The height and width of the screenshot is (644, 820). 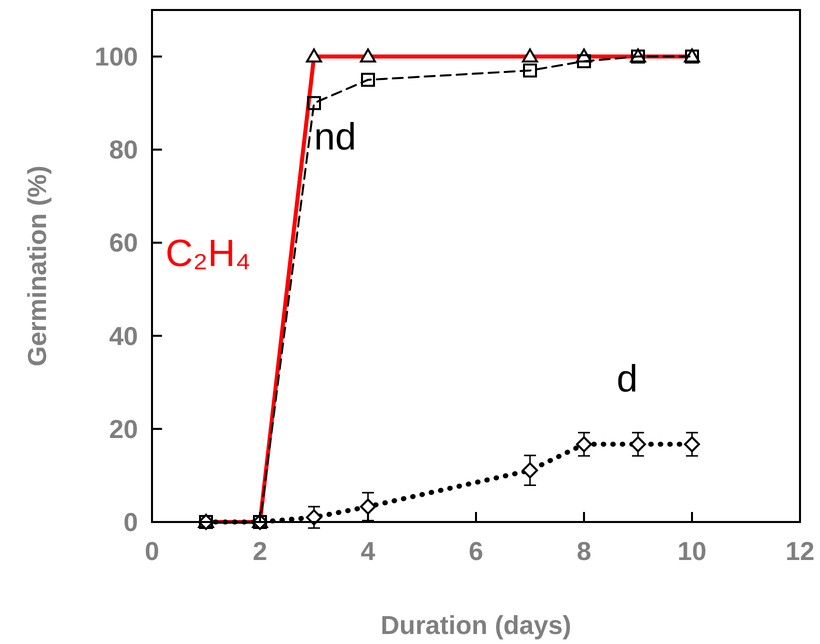 I want to click on x-tick-label: 0, so click(x=152, y=551).